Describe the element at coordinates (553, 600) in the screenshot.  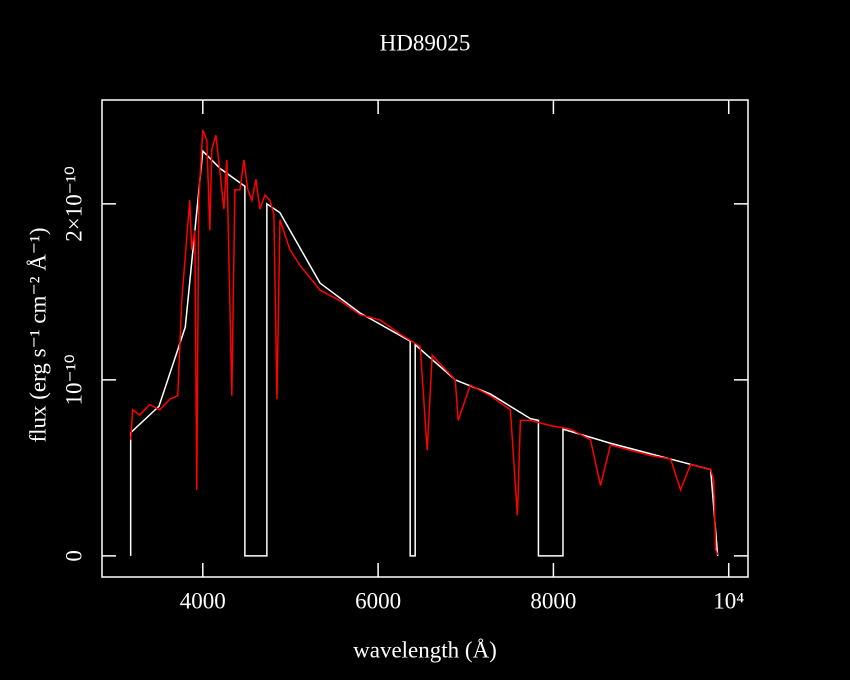
I see `x-tick-label: 8000` at that location.